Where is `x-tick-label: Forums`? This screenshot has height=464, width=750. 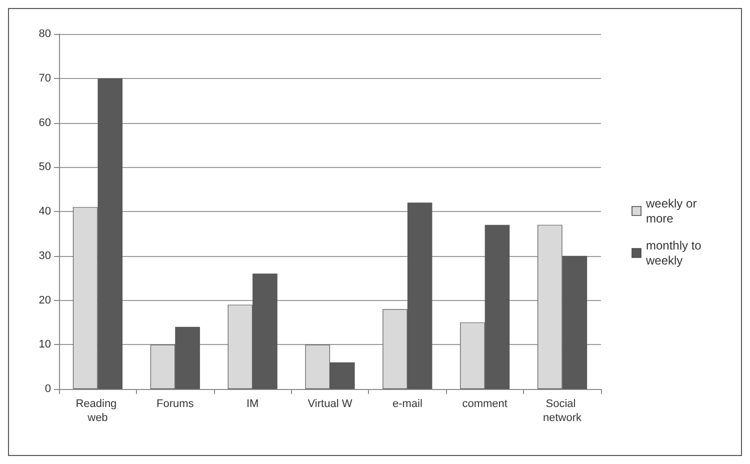 x-tick-label: Forums is located at coordinates (175, 404).